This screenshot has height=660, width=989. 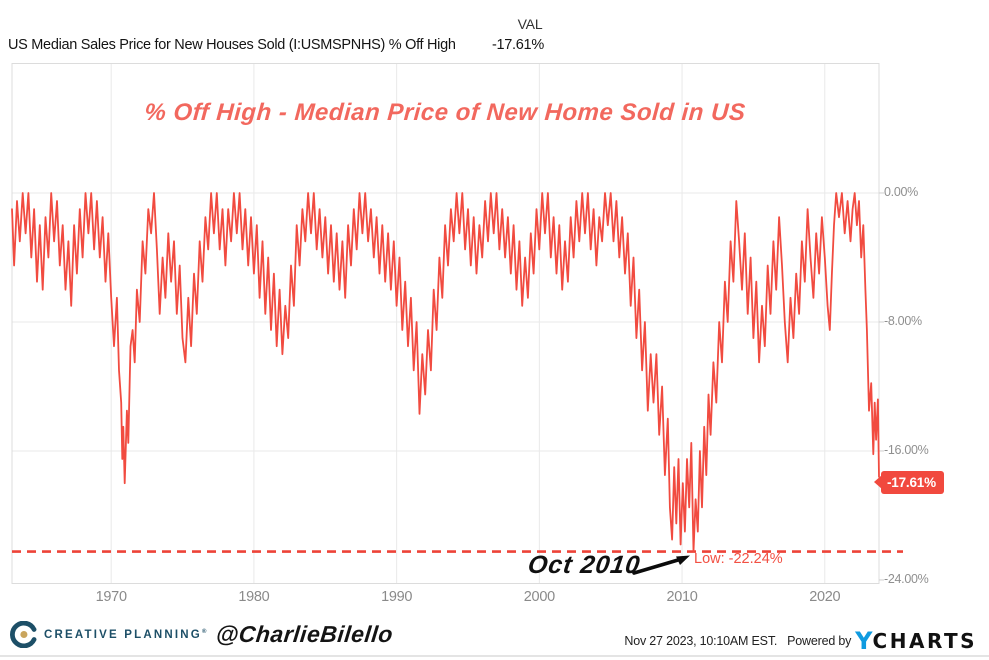 What do you see at coordinates (825, 597) in the screenshot?
I see `x-axis-tick-label: 2020` at bounding box center [825, 597].